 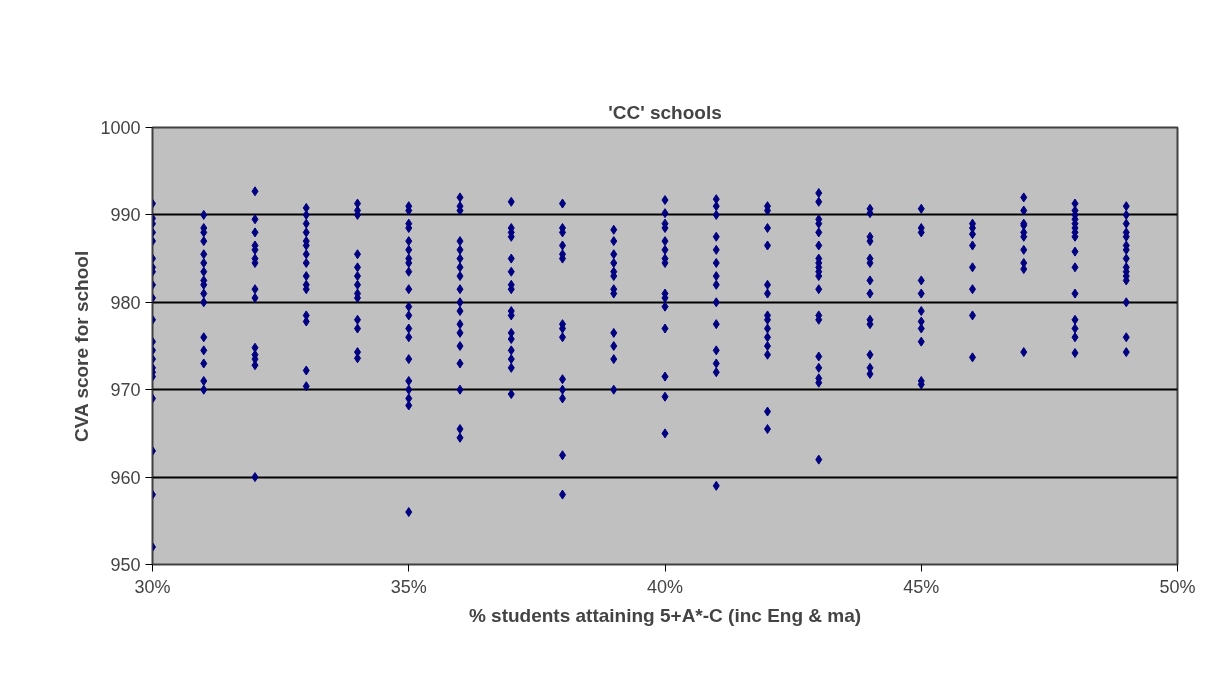 What do you see at coordinates (665, 615) in the screenshot?
I see `x-axis-title: % students attaining 5+A*-C (inc Eng & ma)` at bounding box center [665, 615].